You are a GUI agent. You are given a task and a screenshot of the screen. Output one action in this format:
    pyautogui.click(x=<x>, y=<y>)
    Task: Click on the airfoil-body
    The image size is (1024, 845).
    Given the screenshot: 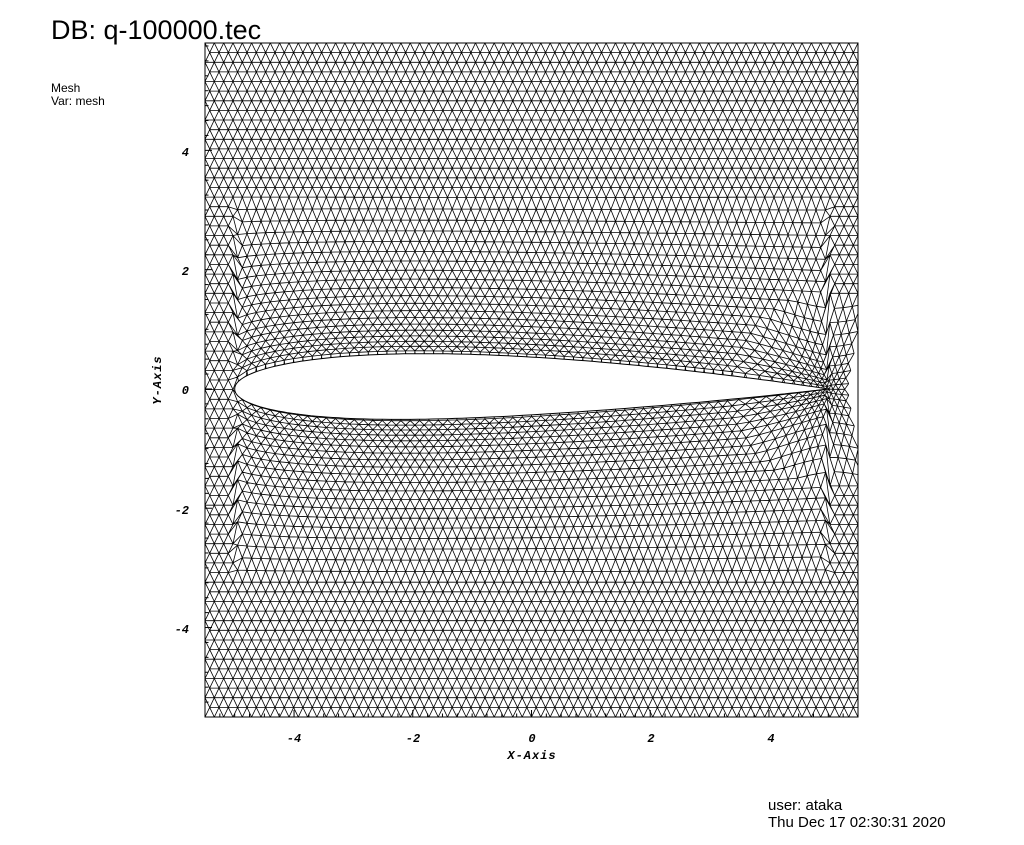 What is the action you would take?
    pyautogui.click(x=532, y=386)
    